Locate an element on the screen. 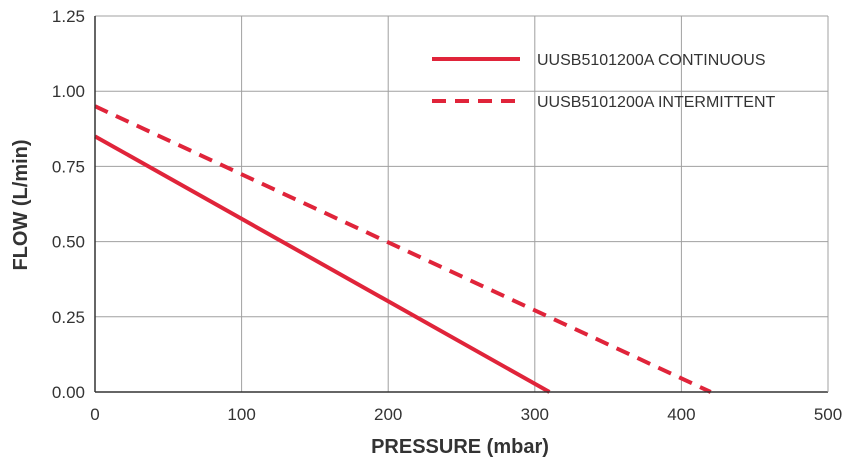 Image resolution: width=856 pixels, height=466 pixels. y-tick-label: 0.25 is located at coordinates (68, 317).